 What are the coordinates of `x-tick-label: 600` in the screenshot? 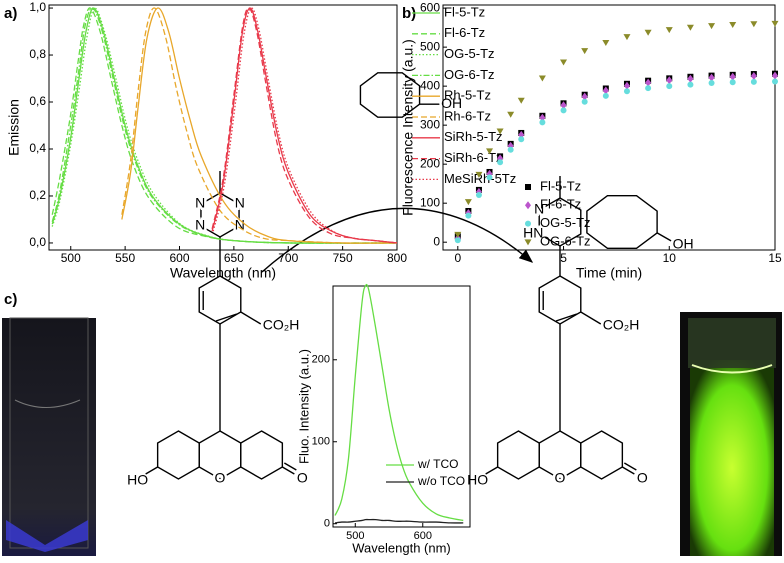 It's located at (423, 536).